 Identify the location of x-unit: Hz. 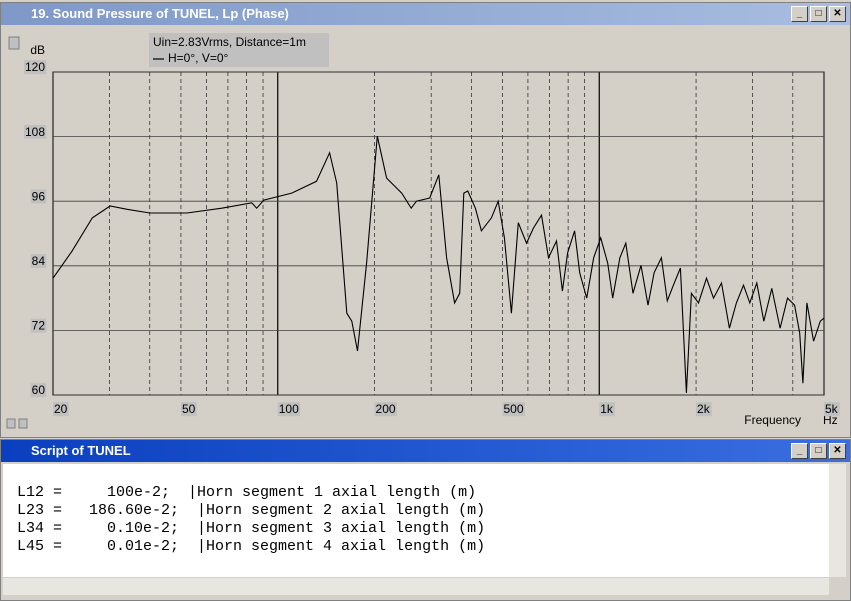
(830, 420).